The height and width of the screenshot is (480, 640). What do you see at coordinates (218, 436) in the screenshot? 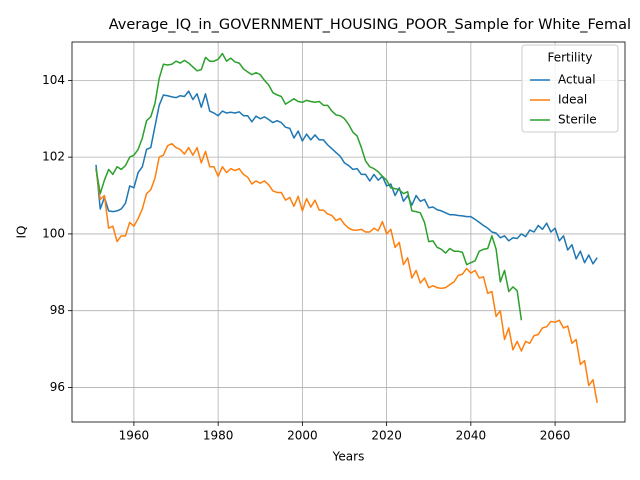
I see `x-tick-label: 1980` at bounding box center [218, 436].